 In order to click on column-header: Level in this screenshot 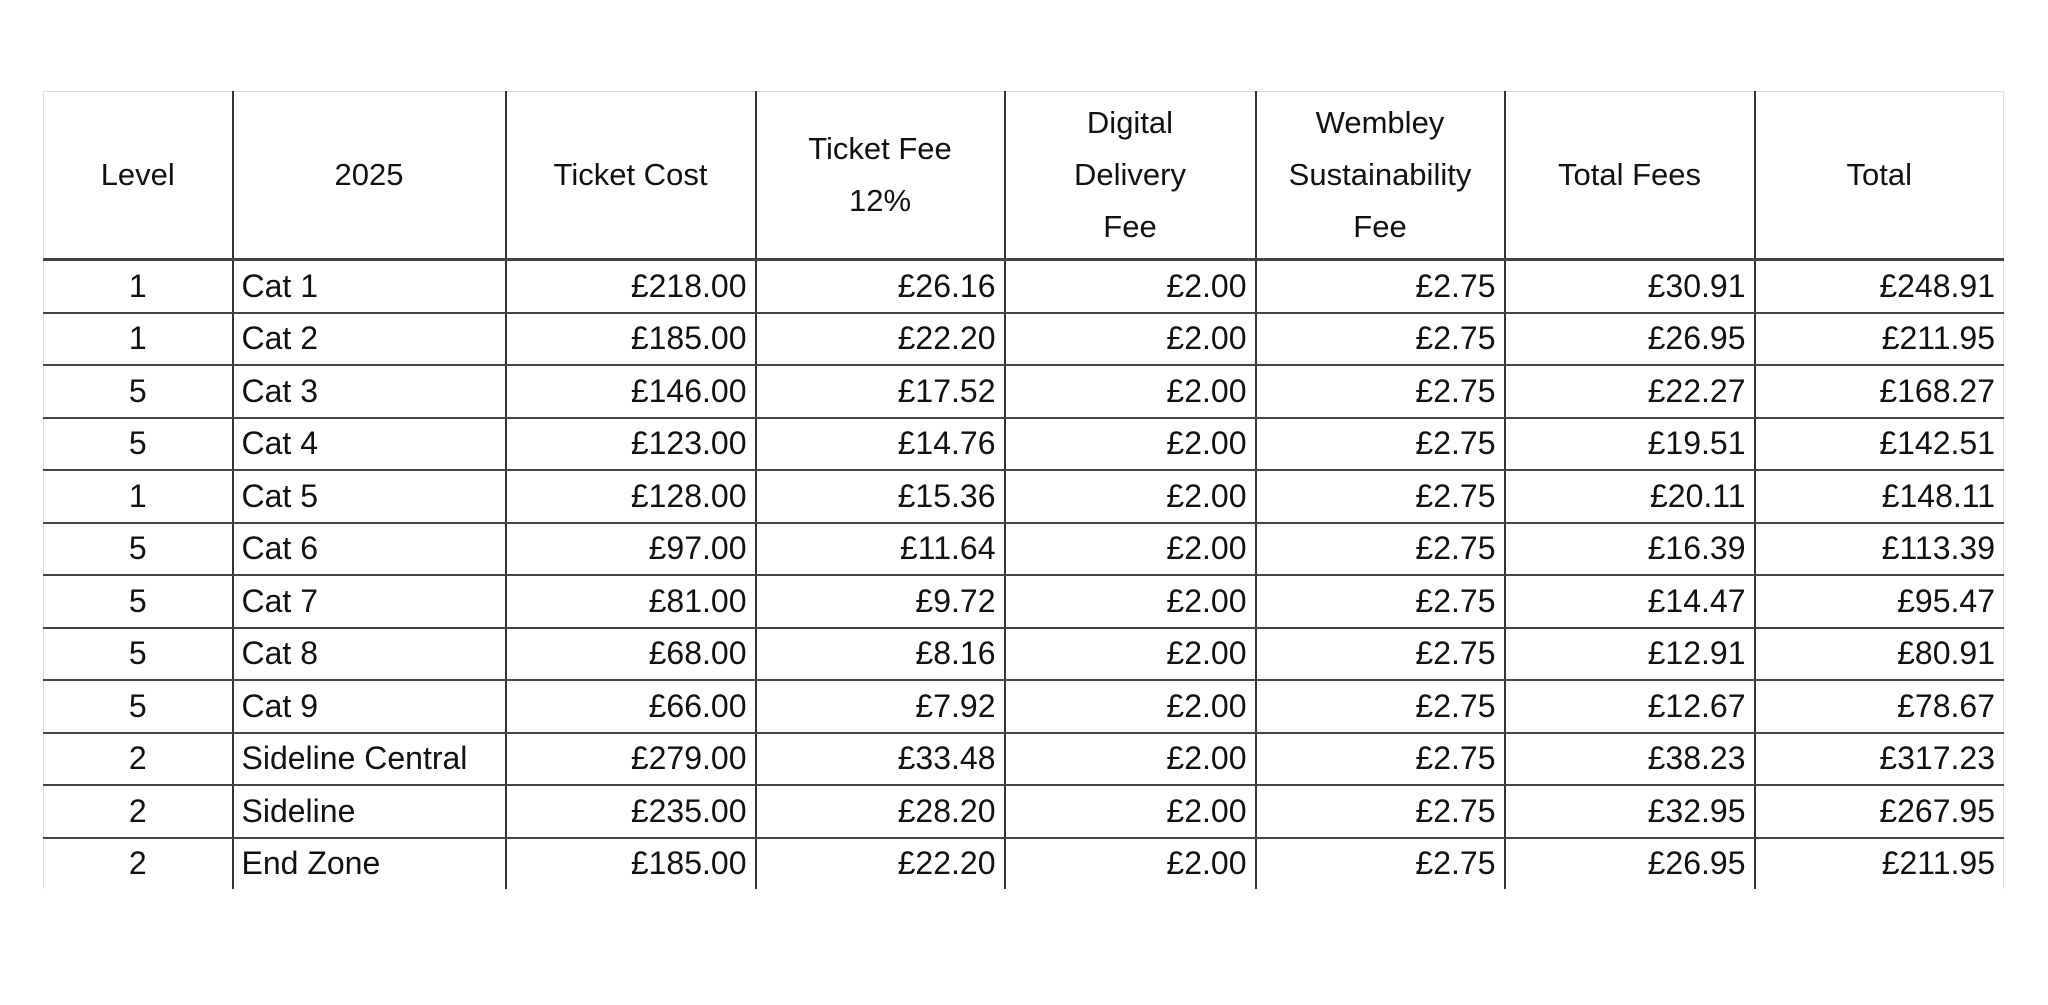, I will do `click(138, 176)`.